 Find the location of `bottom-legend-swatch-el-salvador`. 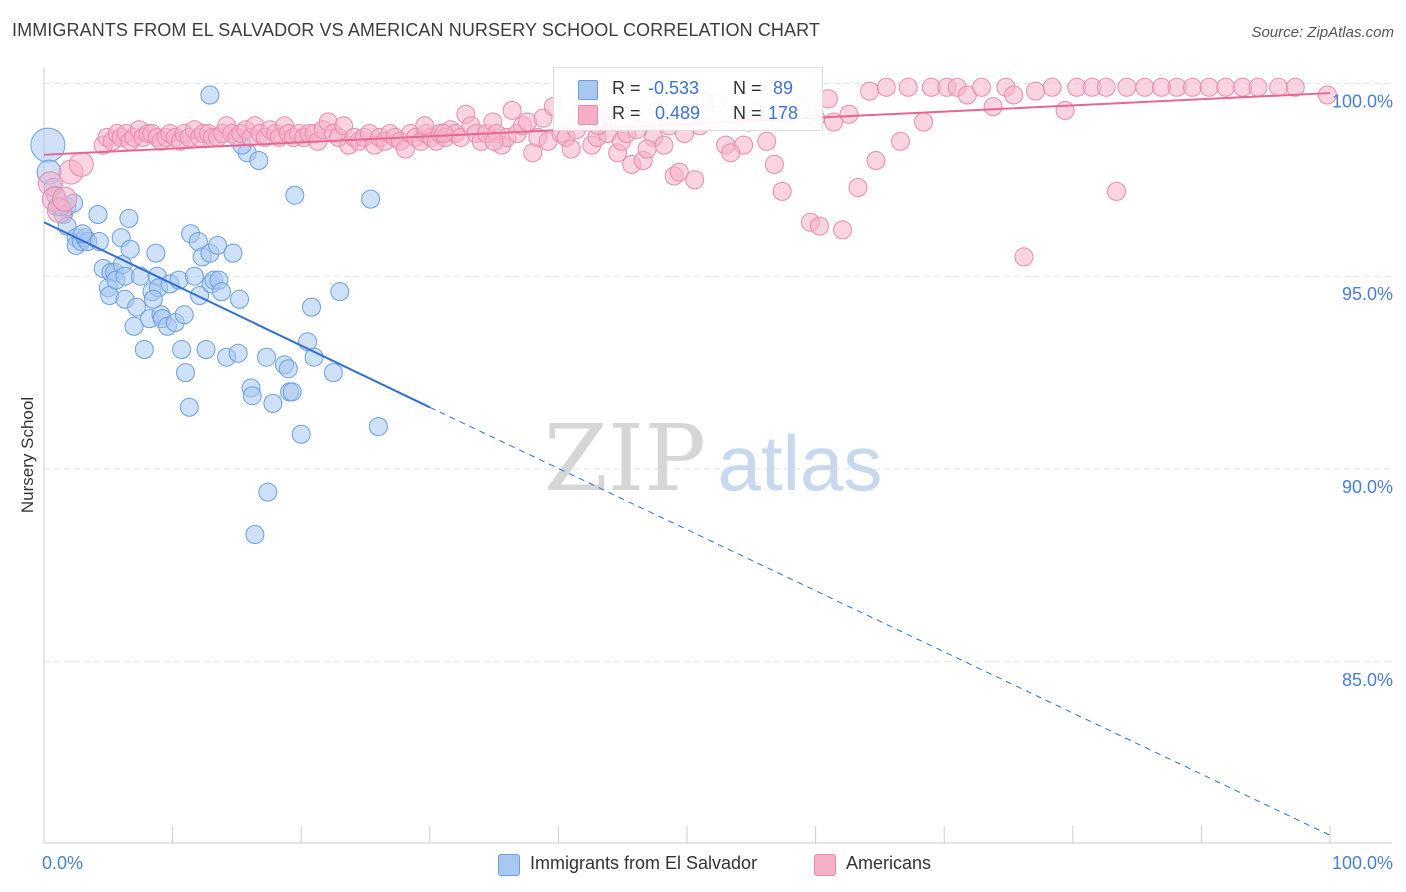

bottom-legend-swatch-el-salvador is located at coordinates (509, 865).